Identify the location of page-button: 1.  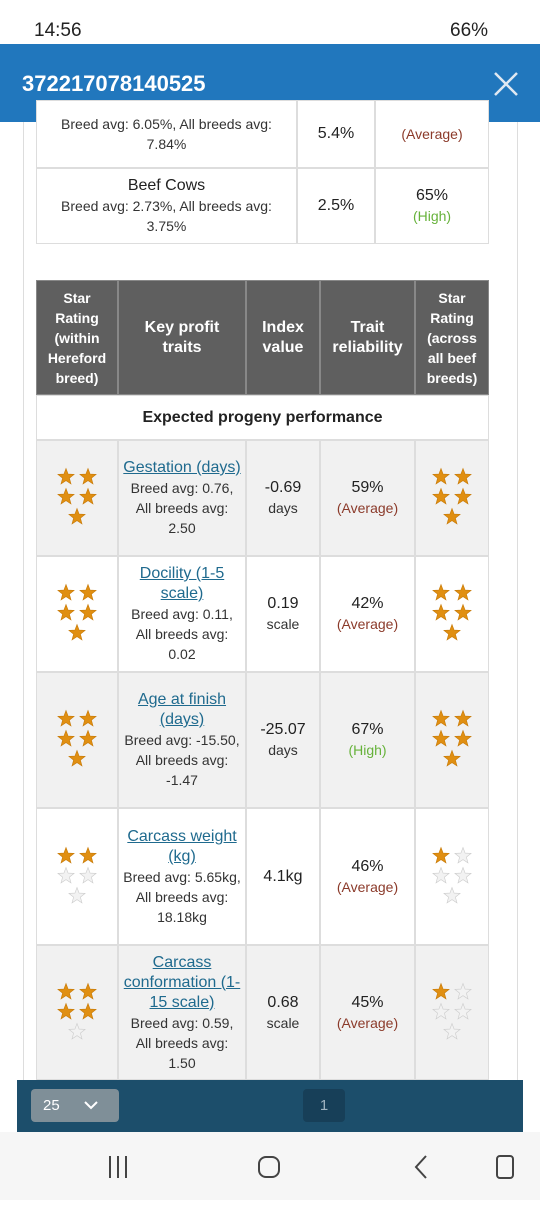
(324, 1105).